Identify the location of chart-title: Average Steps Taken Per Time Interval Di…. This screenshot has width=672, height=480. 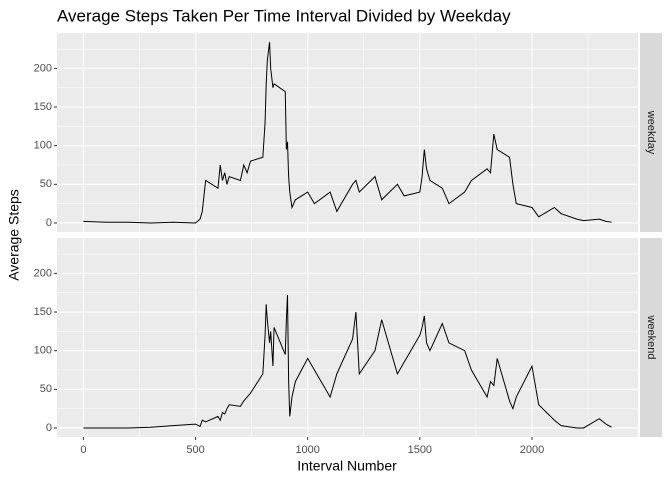
(284, 15).